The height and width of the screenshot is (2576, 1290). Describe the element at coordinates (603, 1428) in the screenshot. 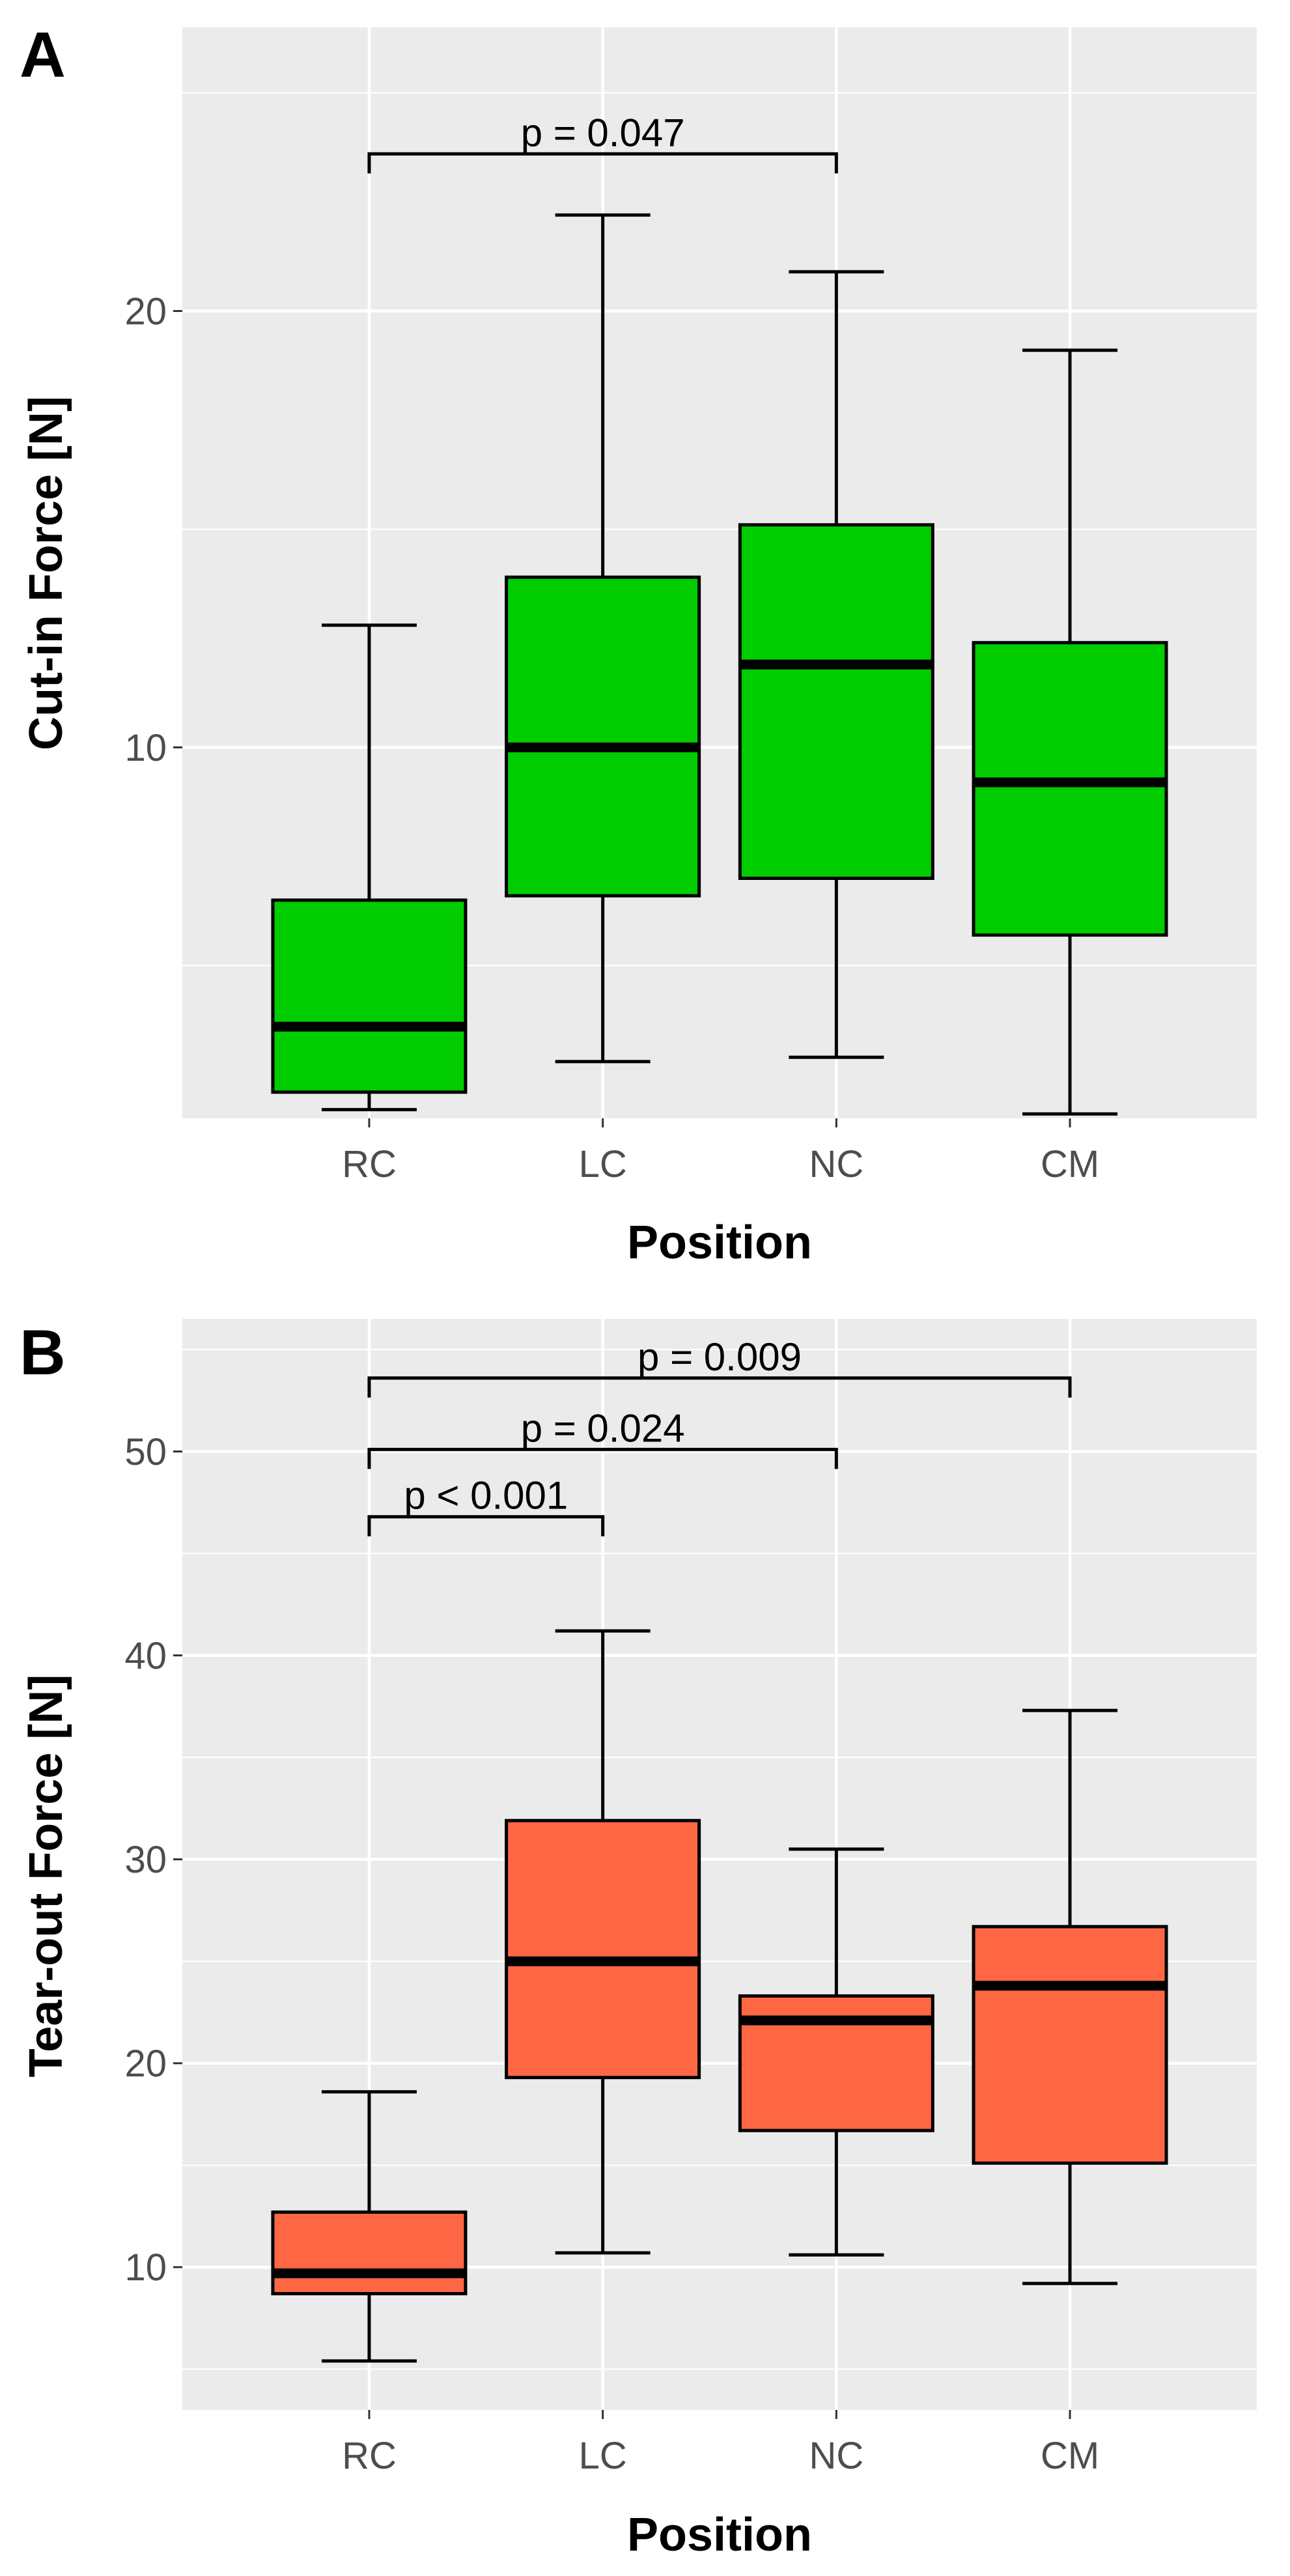

I see `p-value-label: p = 0.024` at that location.